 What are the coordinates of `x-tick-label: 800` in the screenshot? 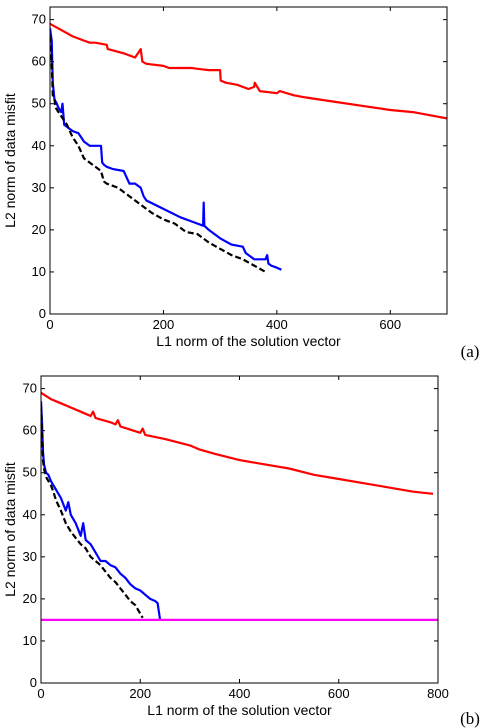 It's located at (438, 693).